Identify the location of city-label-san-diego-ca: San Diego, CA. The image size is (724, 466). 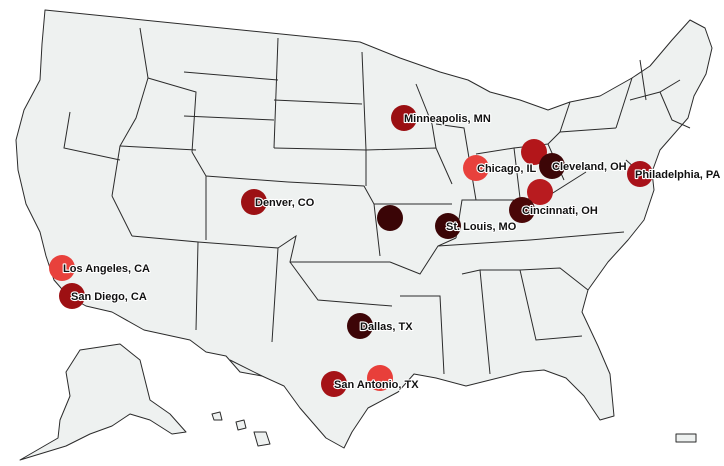
(109, 297).